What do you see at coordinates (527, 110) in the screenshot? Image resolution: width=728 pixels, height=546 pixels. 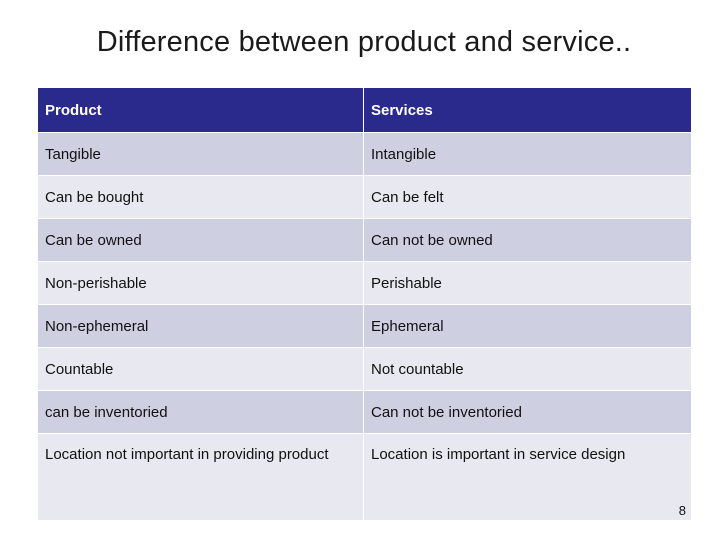 I see `header-services: Services` at bounding box center [527, 110].